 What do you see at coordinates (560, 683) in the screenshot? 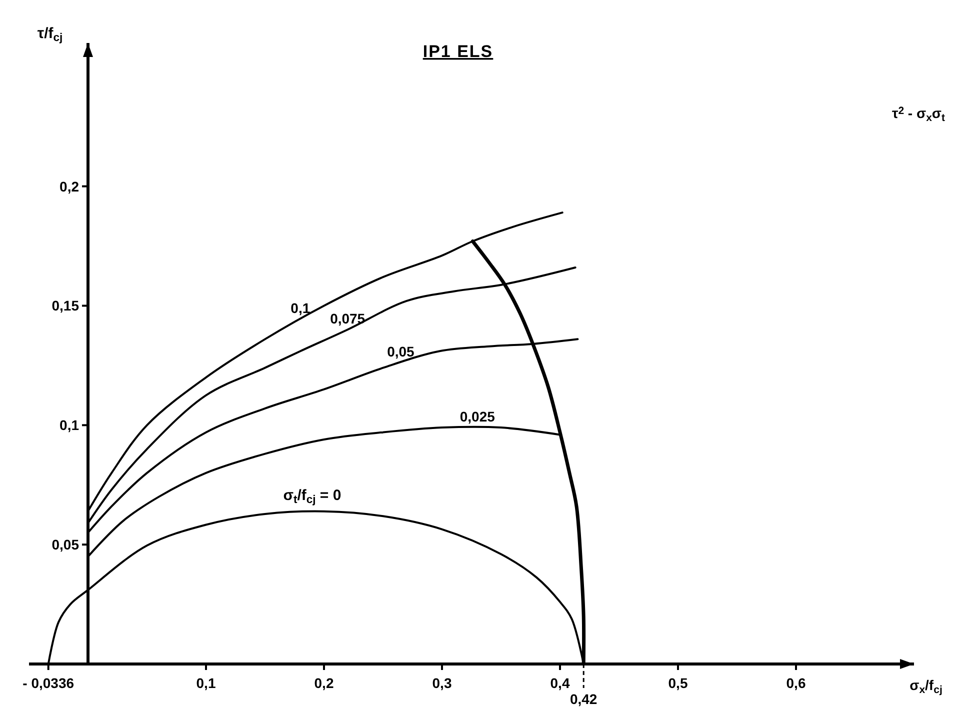
I see `x-tick-label: 0,4` at bounding box center [560, 683].